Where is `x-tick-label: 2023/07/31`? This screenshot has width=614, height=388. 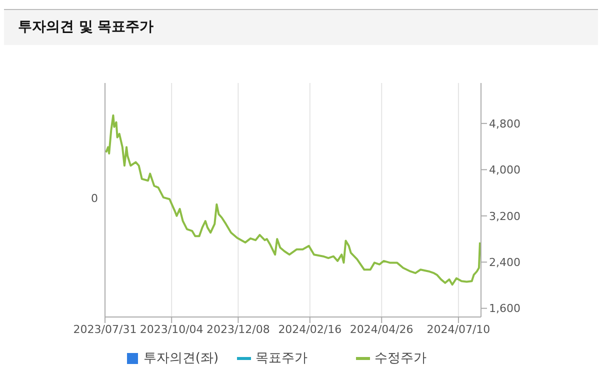 x-tick-label: 2023/07/31 is located at coordinates (105, 329).